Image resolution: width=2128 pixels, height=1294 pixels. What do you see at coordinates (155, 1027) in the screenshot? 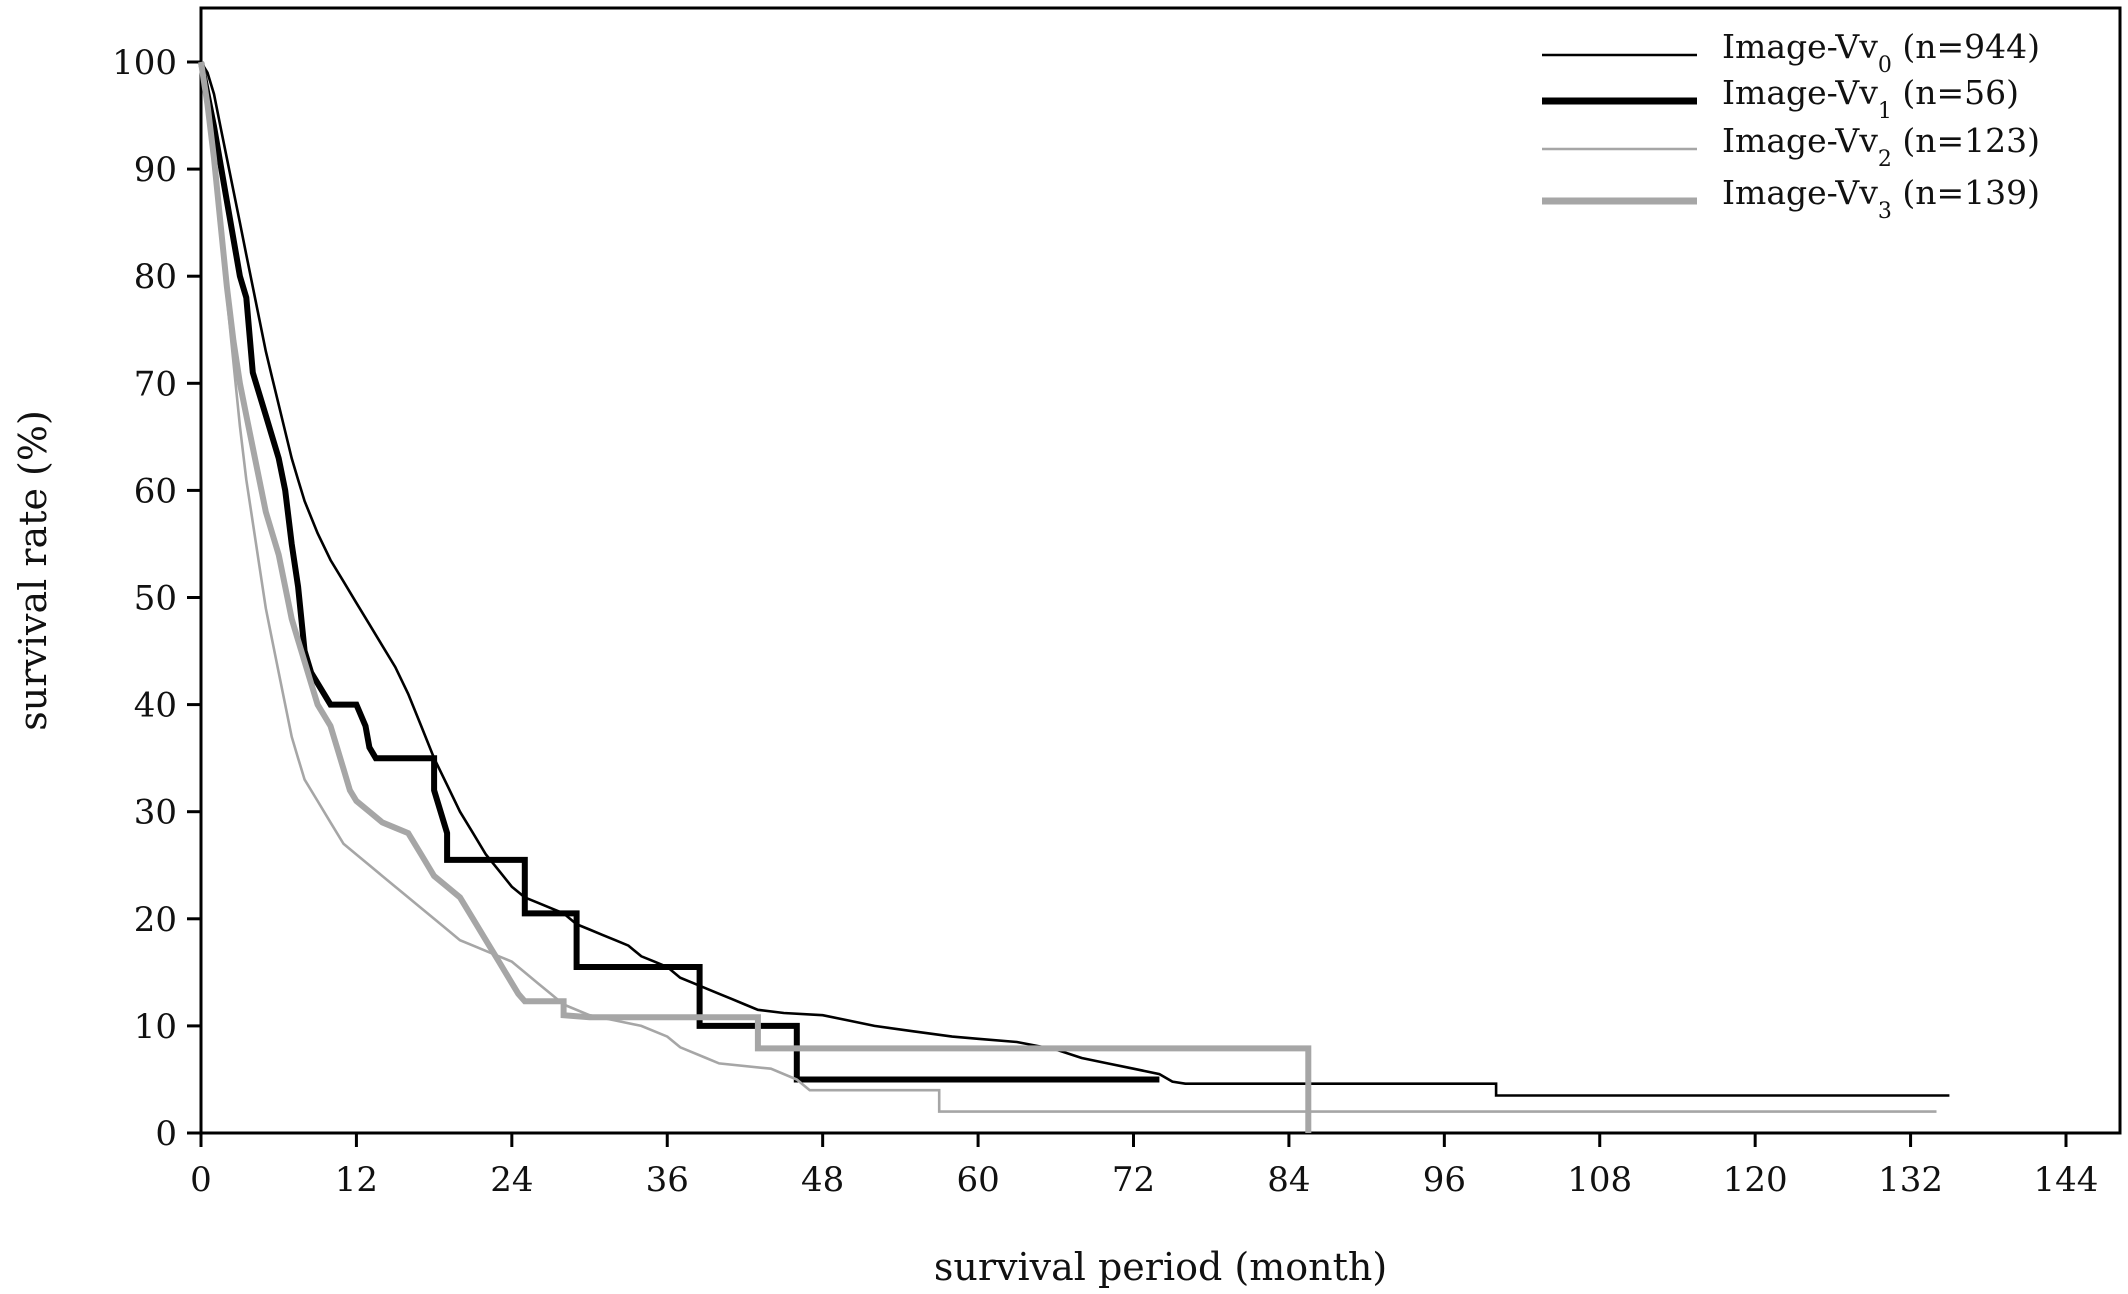
I see `y-tick-label: 10` at bounding box center [155, 1027].